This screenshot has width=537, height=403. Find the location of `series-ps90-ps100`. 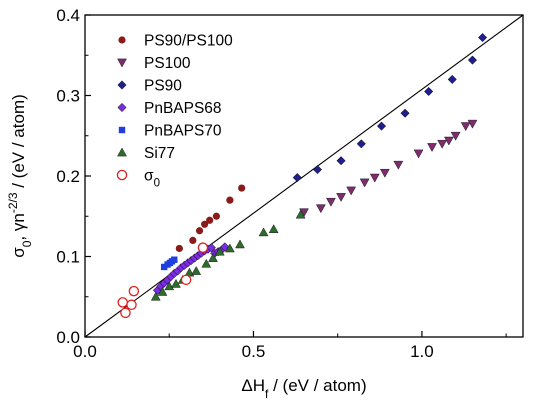

series-ps90-ps100 is located at coordinates (210, 218).